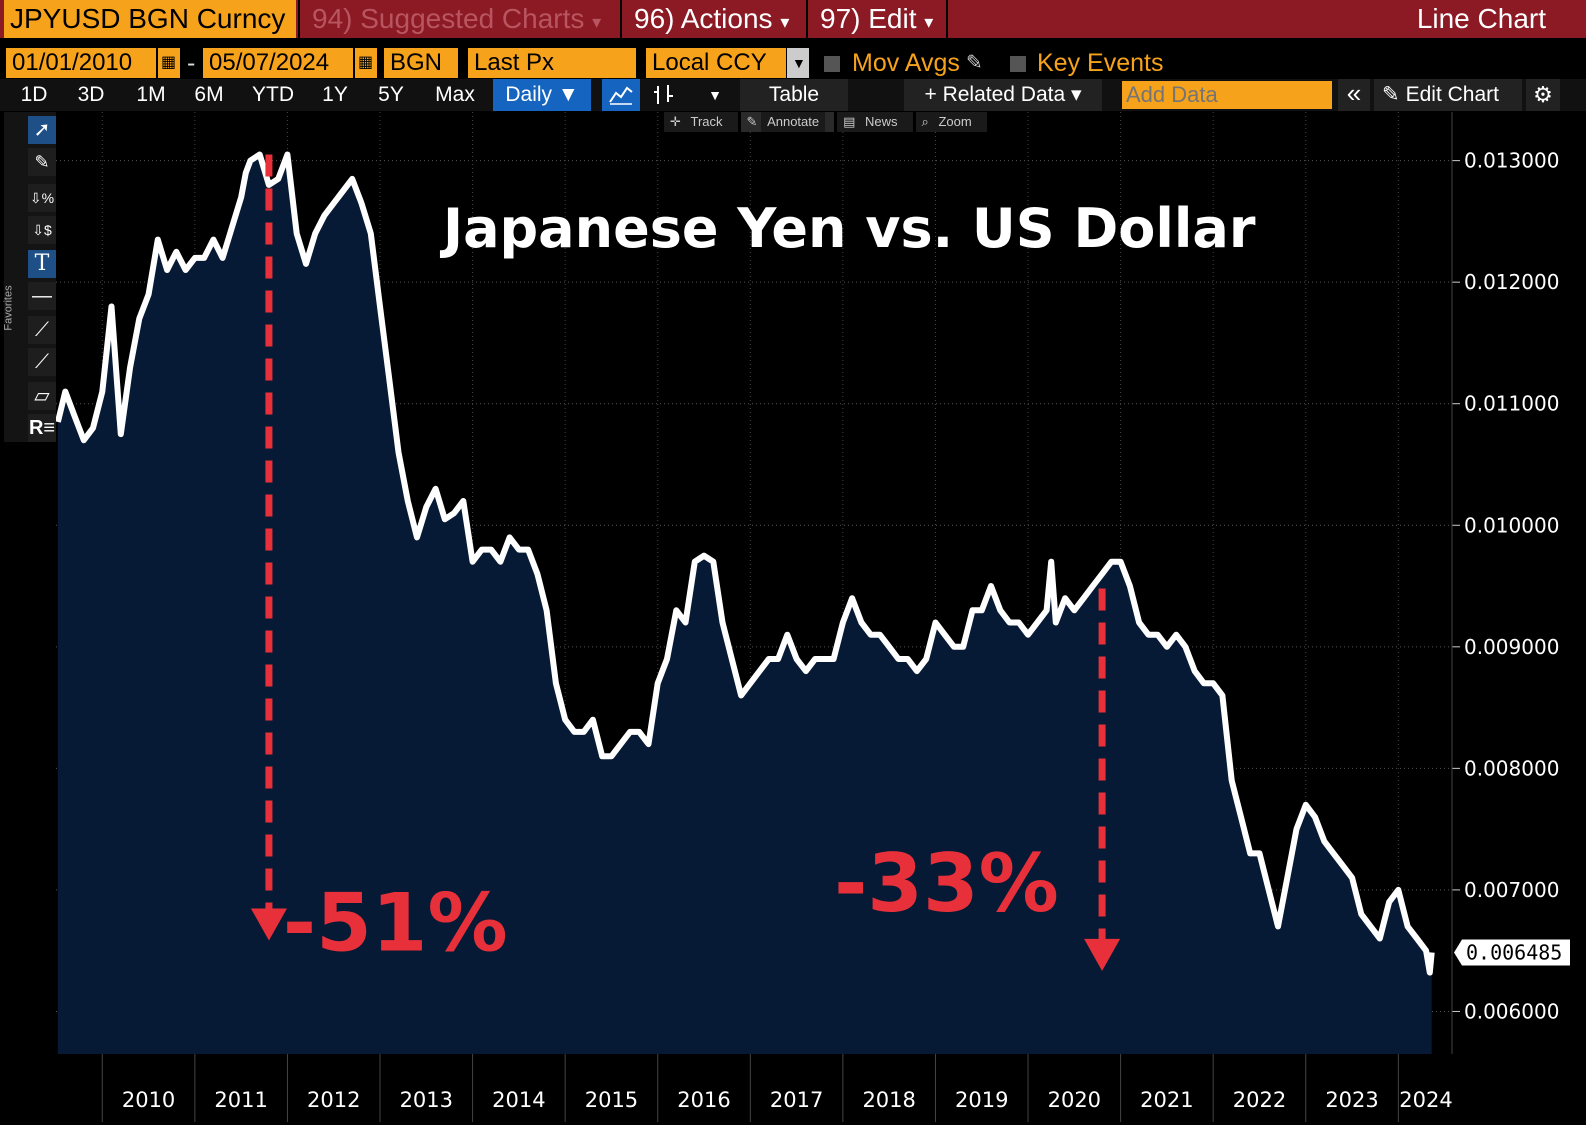 This screenshot has height=1125, width=1586. What do you see at coordinates (209, 94) in the screenshot?
I see `period-6m: 6M` at bounding box center [209, 94].